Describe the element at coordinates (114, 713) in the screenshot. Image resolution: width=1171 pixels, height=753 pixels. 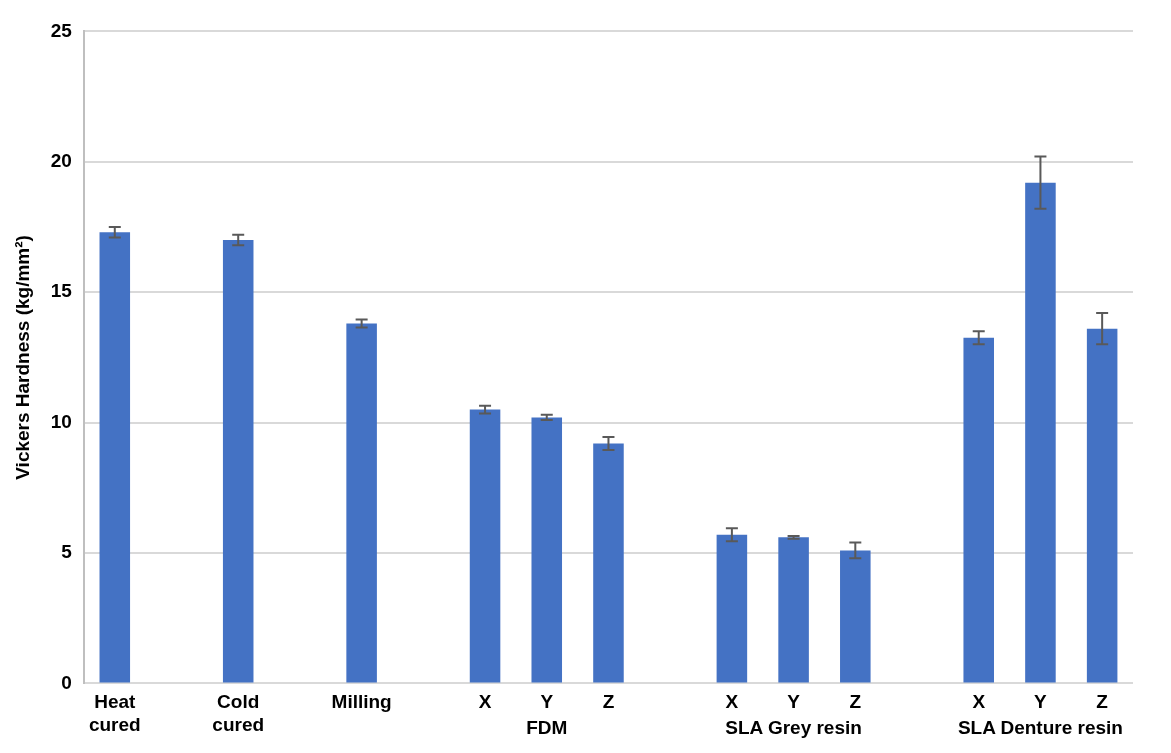
I see `x-tick-label: Heat cured` at that location.